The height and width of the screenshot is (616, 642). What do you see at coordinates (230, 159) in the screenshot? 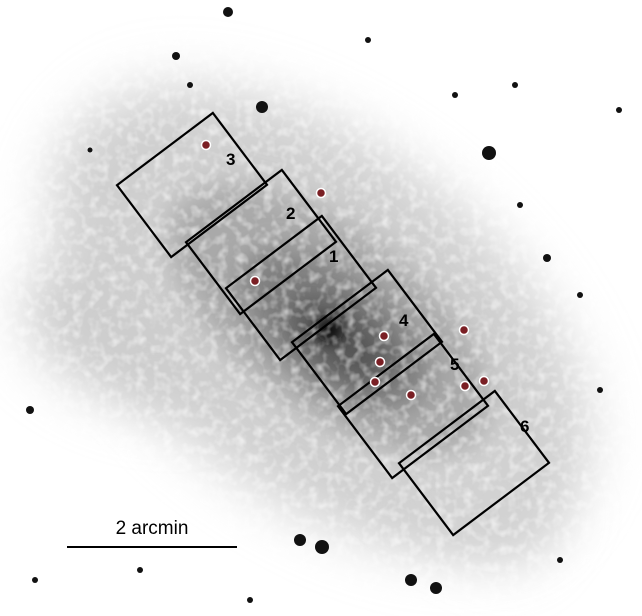
I see `region-label-3: 3` at bounding box center [230, 159].